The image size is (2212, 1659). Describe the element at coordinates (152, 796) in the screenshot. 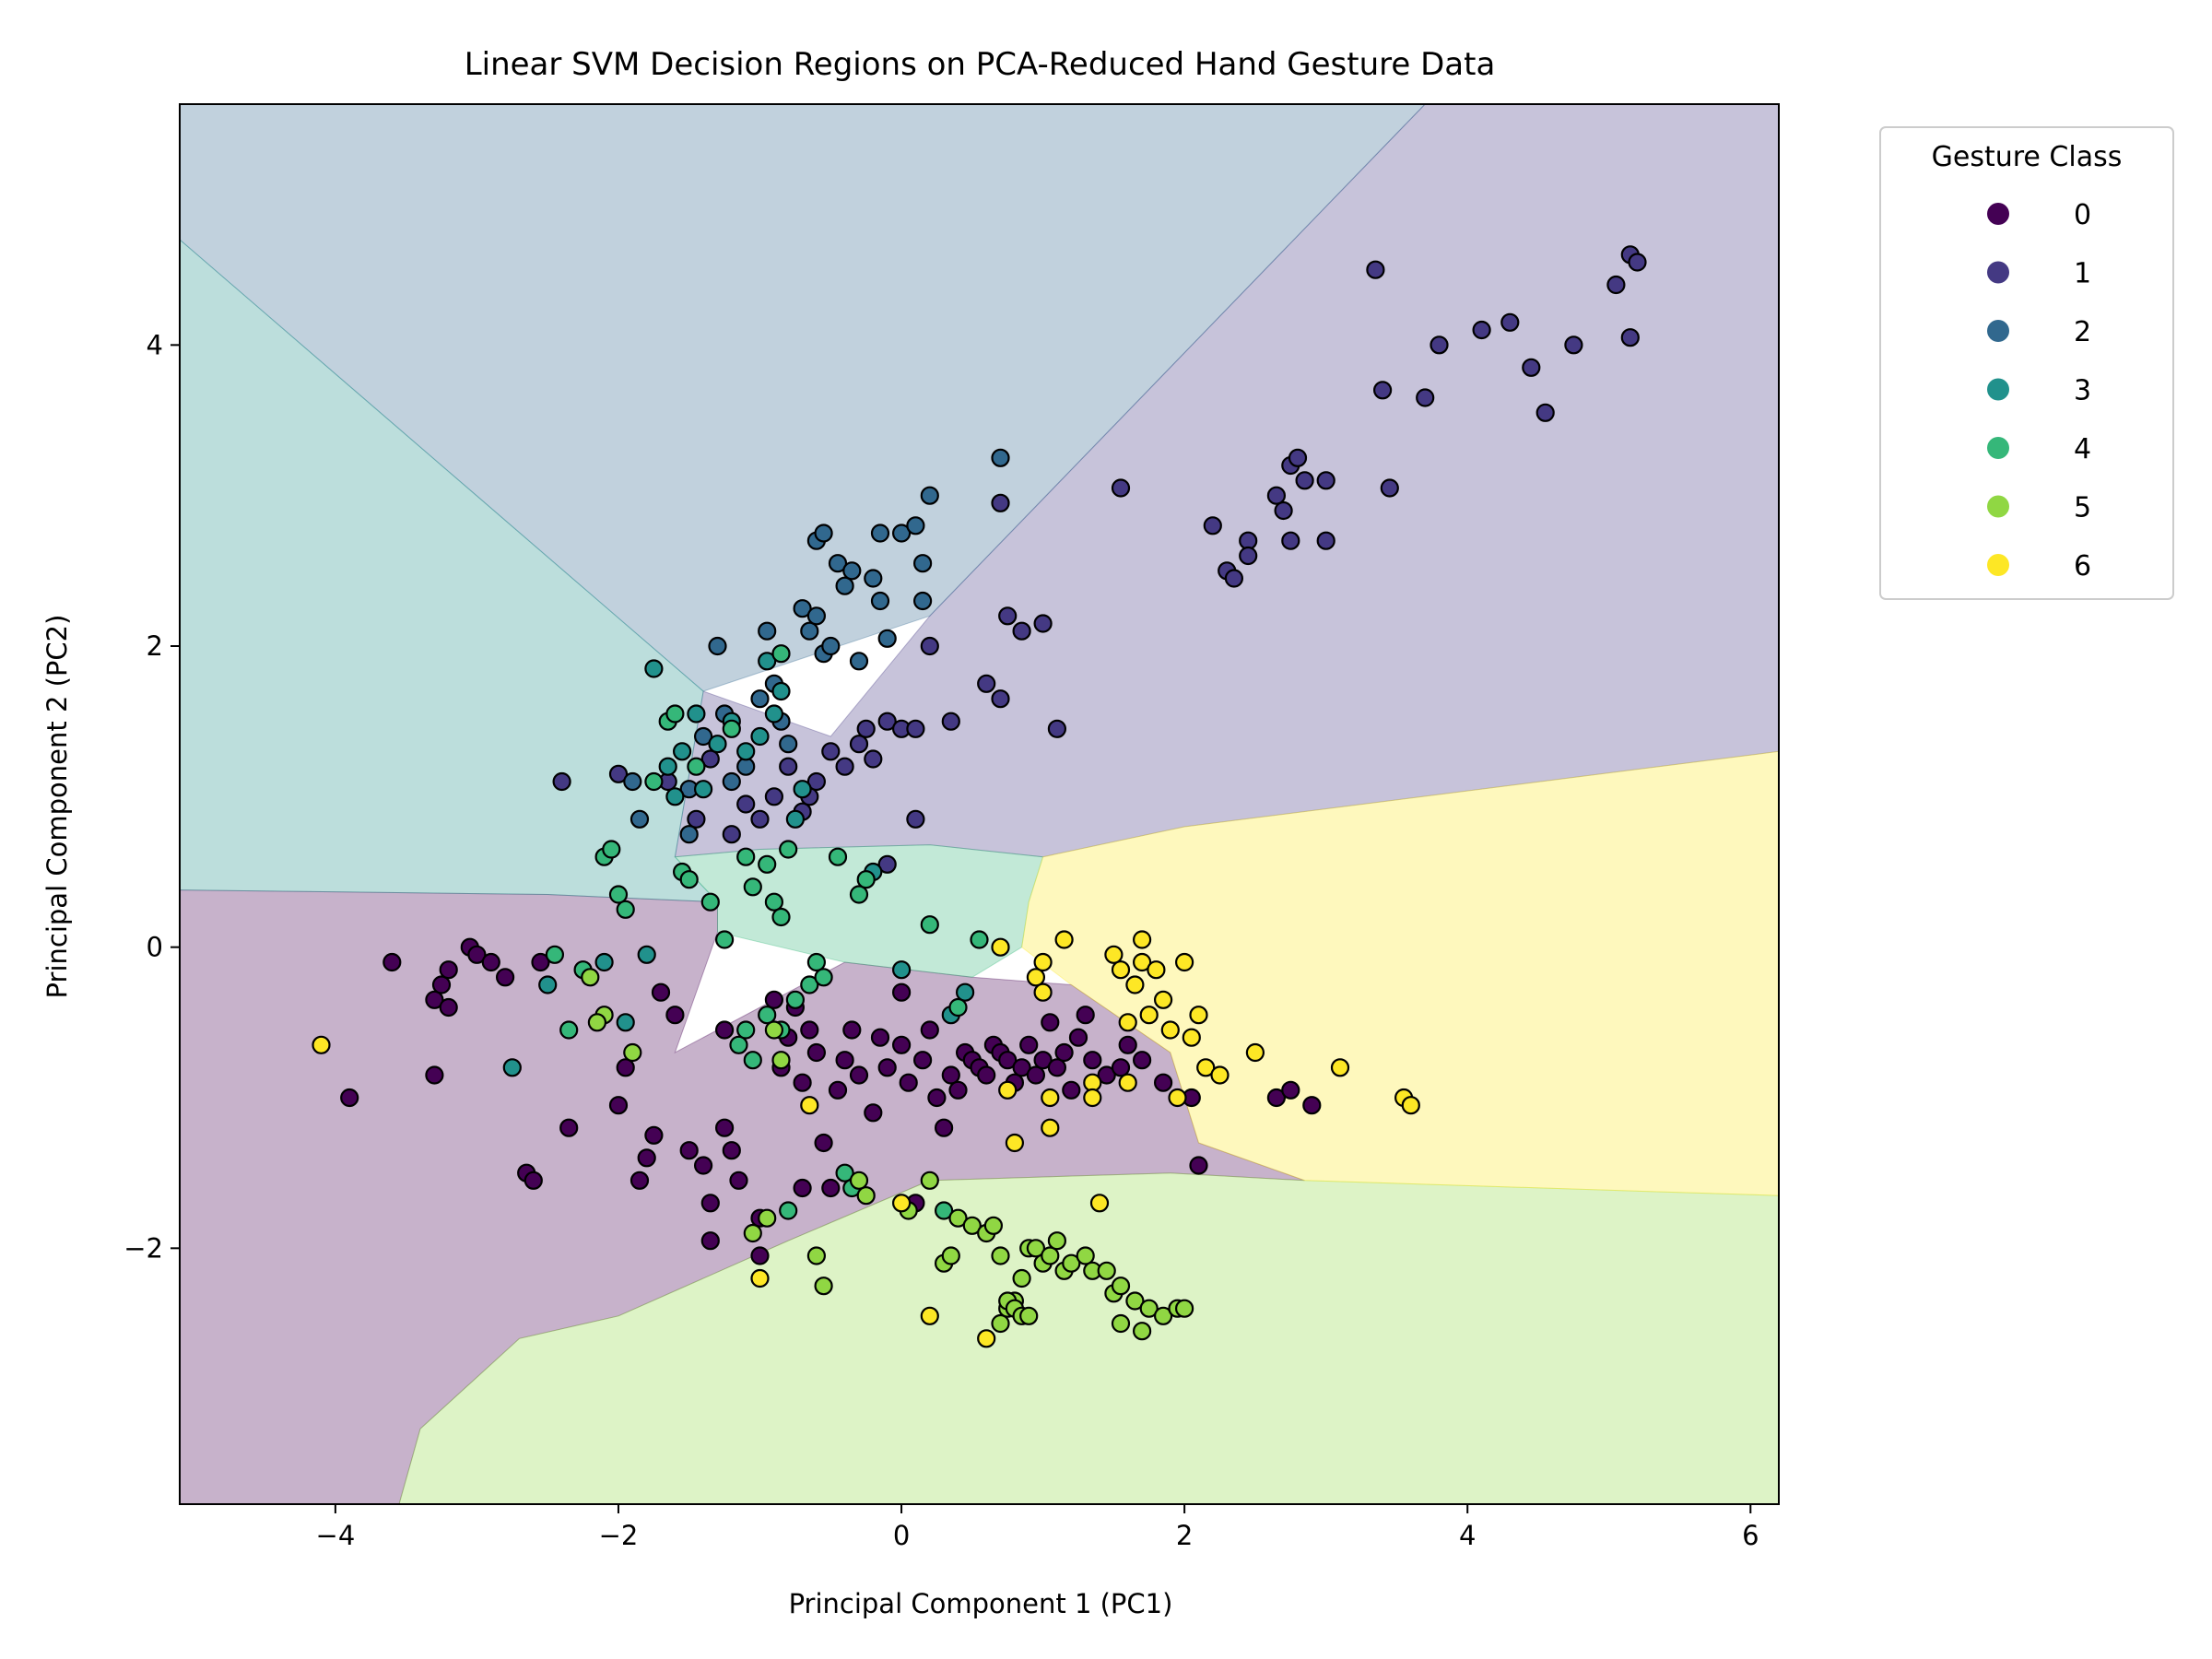

I see `y-axis-ticks: −2 0 2 4` at that location.